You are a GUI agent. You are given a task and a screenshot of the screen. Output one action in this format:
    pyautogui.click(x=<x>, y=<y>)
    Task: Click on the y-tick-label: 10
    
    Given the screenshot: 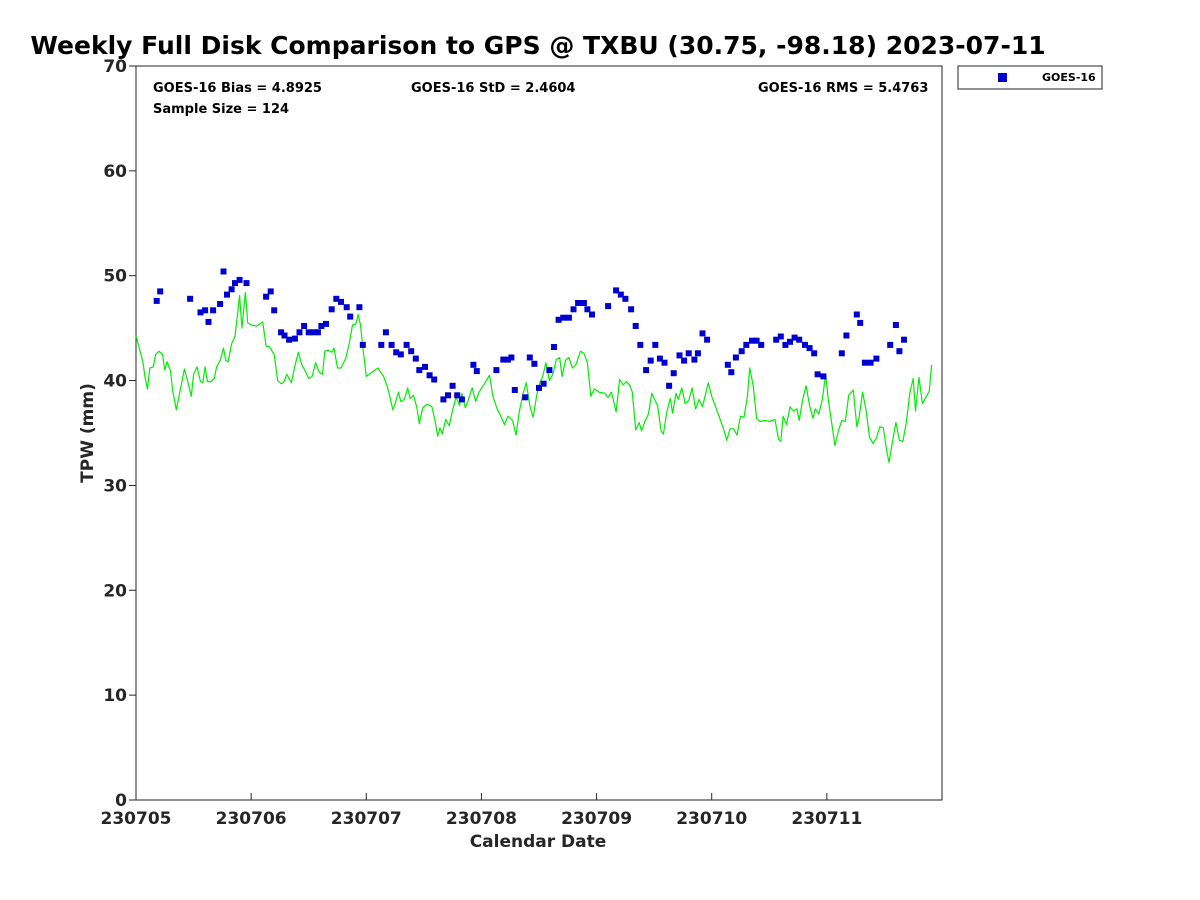 What is the action you would take?
    pyautogui.click(x=115, y=696)
    